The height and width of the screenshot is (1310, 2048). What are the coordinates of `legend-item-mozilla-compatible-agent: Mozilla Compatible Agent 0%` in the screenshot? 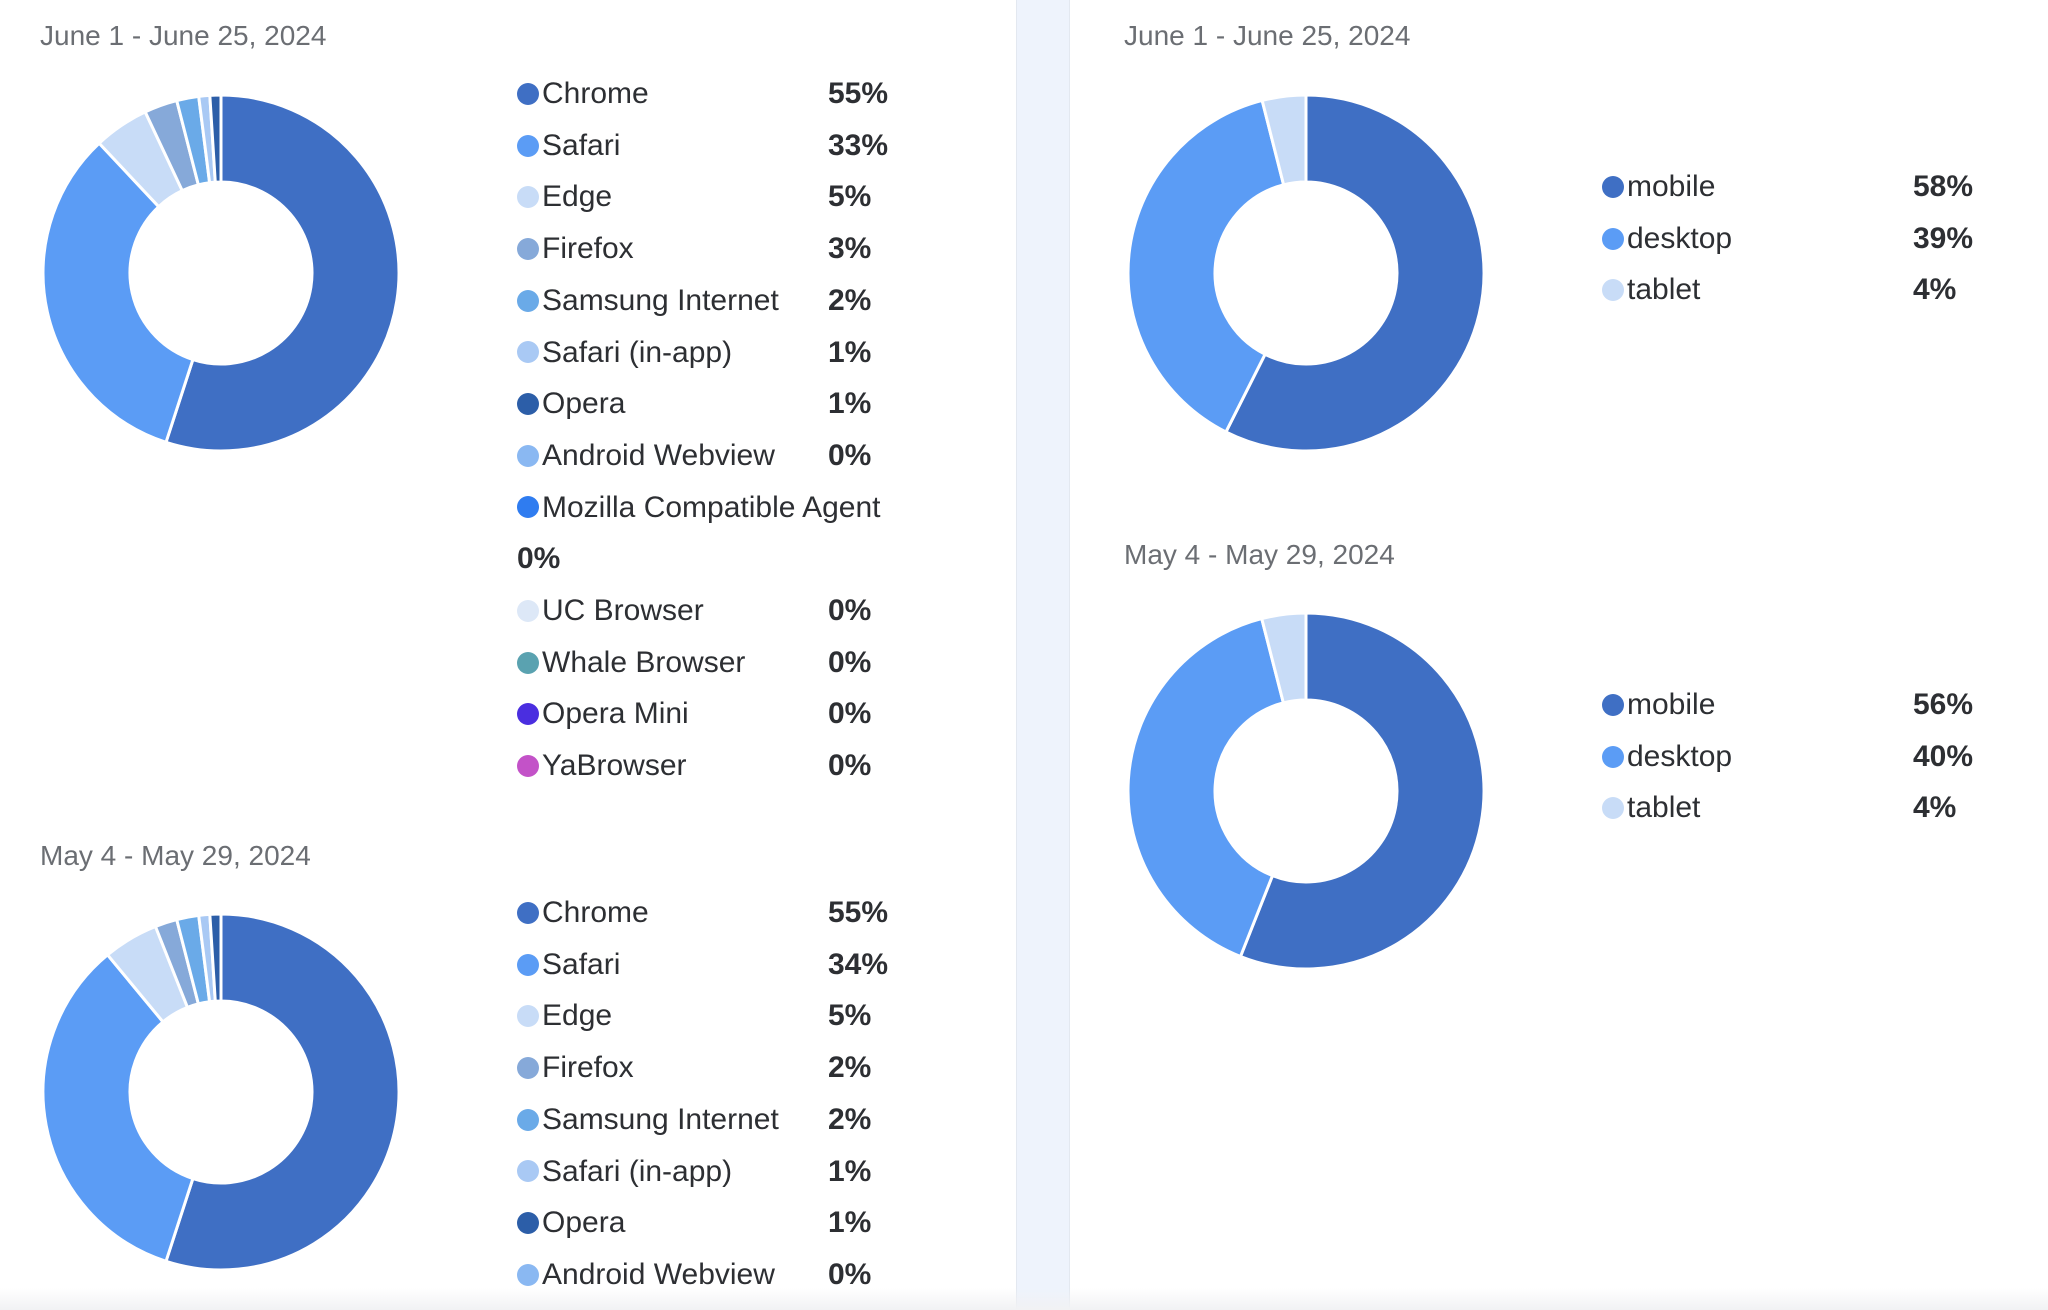 It's located at (717, 533).